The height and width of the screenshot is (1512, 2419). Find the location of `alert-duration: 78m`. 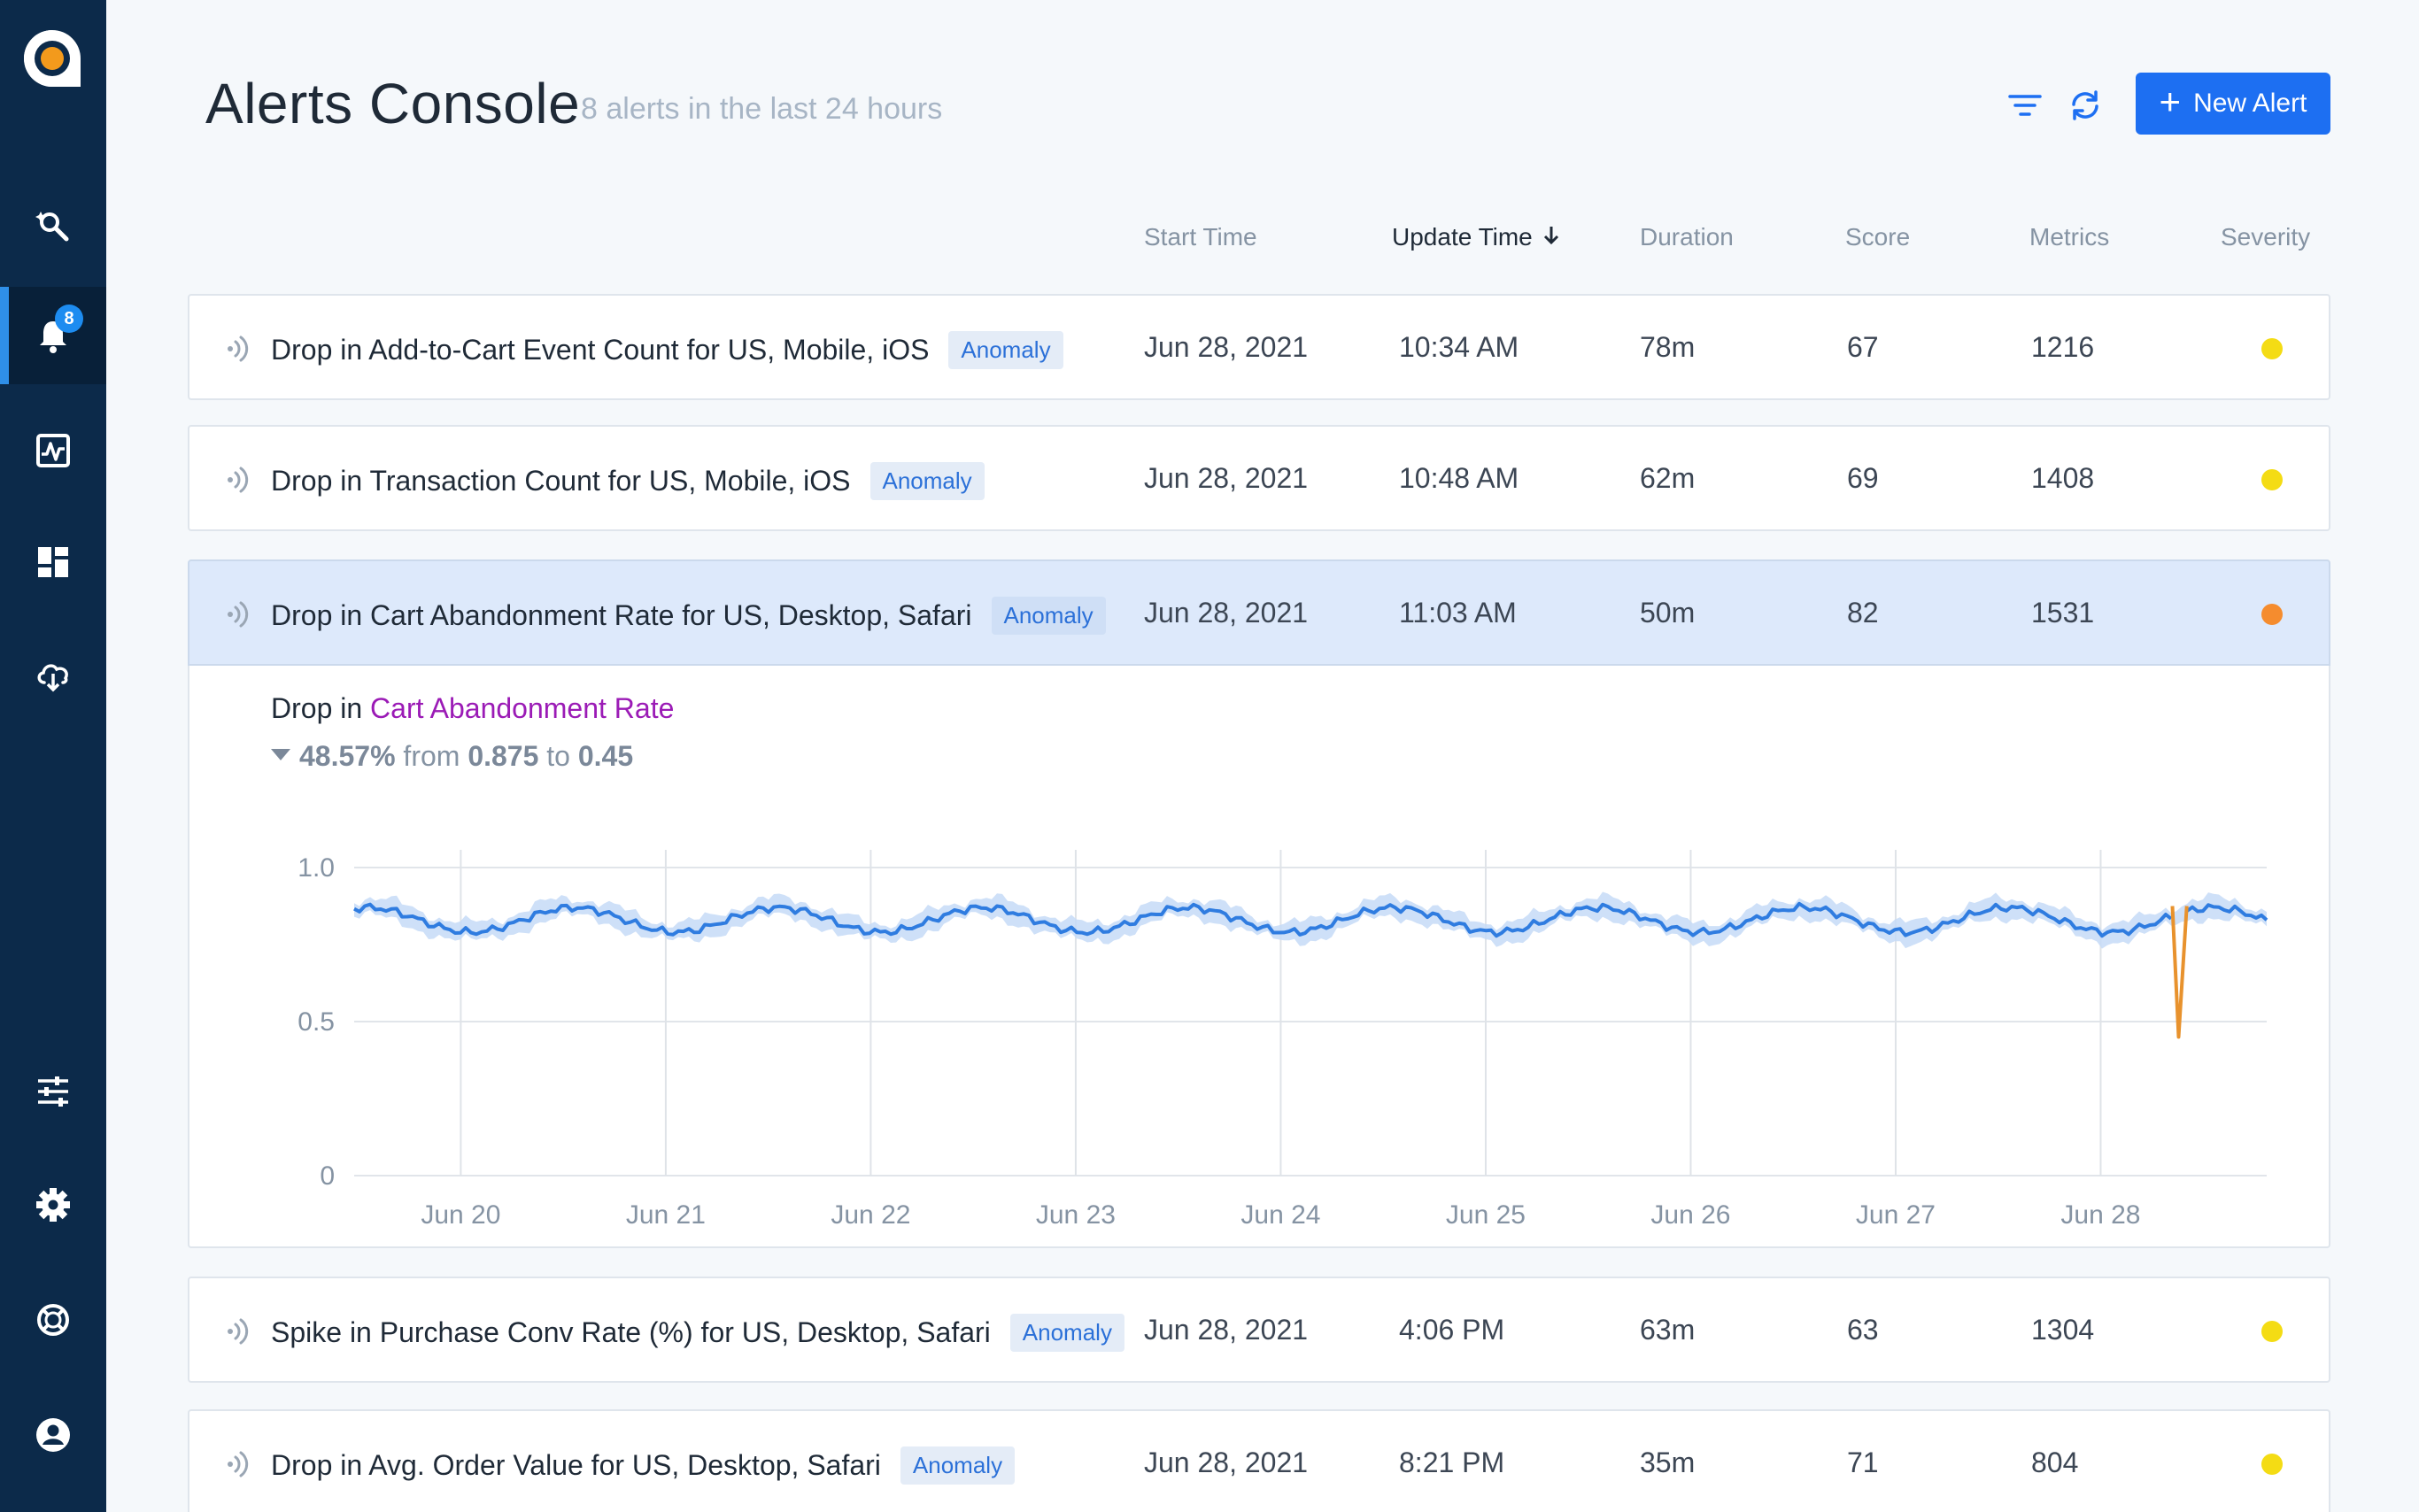

alert-duration: 78m is located at coordinates (1668, 347).